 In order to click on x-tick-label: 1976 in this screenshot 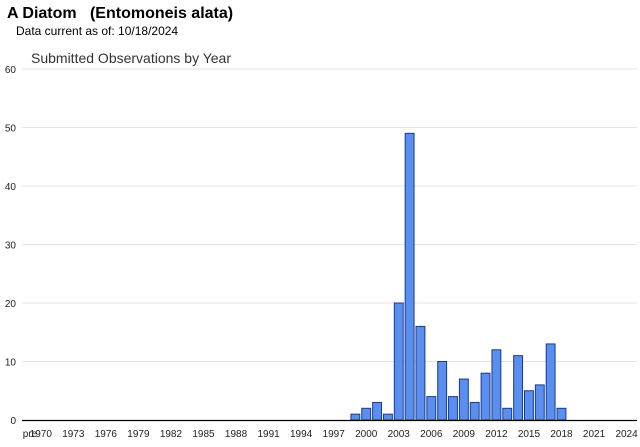, I will do `click(106, 434)`.